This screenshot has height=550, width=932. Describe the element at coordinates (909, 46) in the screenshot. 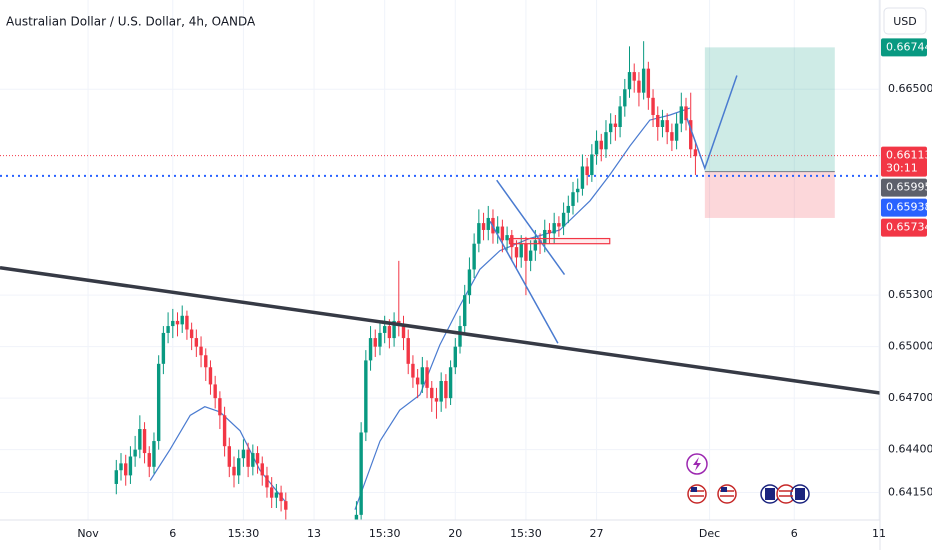

I see `price-tag-label: 0.66744` at that location.